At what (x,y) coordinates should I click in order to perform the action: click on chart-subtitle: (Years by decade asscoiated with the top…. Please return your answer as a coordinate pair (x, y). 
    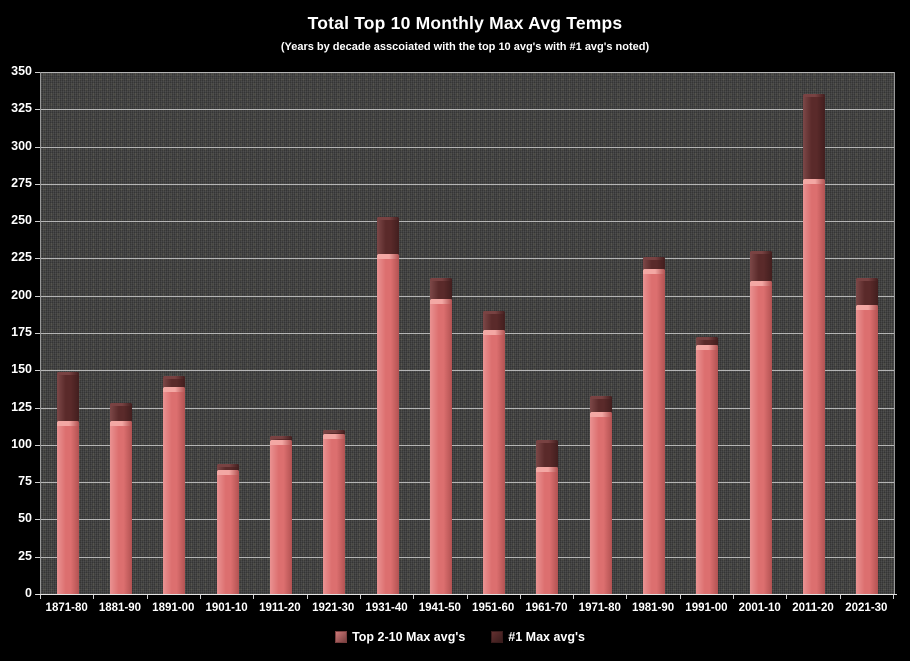
    Looking at the image, I should click on (465, 47).